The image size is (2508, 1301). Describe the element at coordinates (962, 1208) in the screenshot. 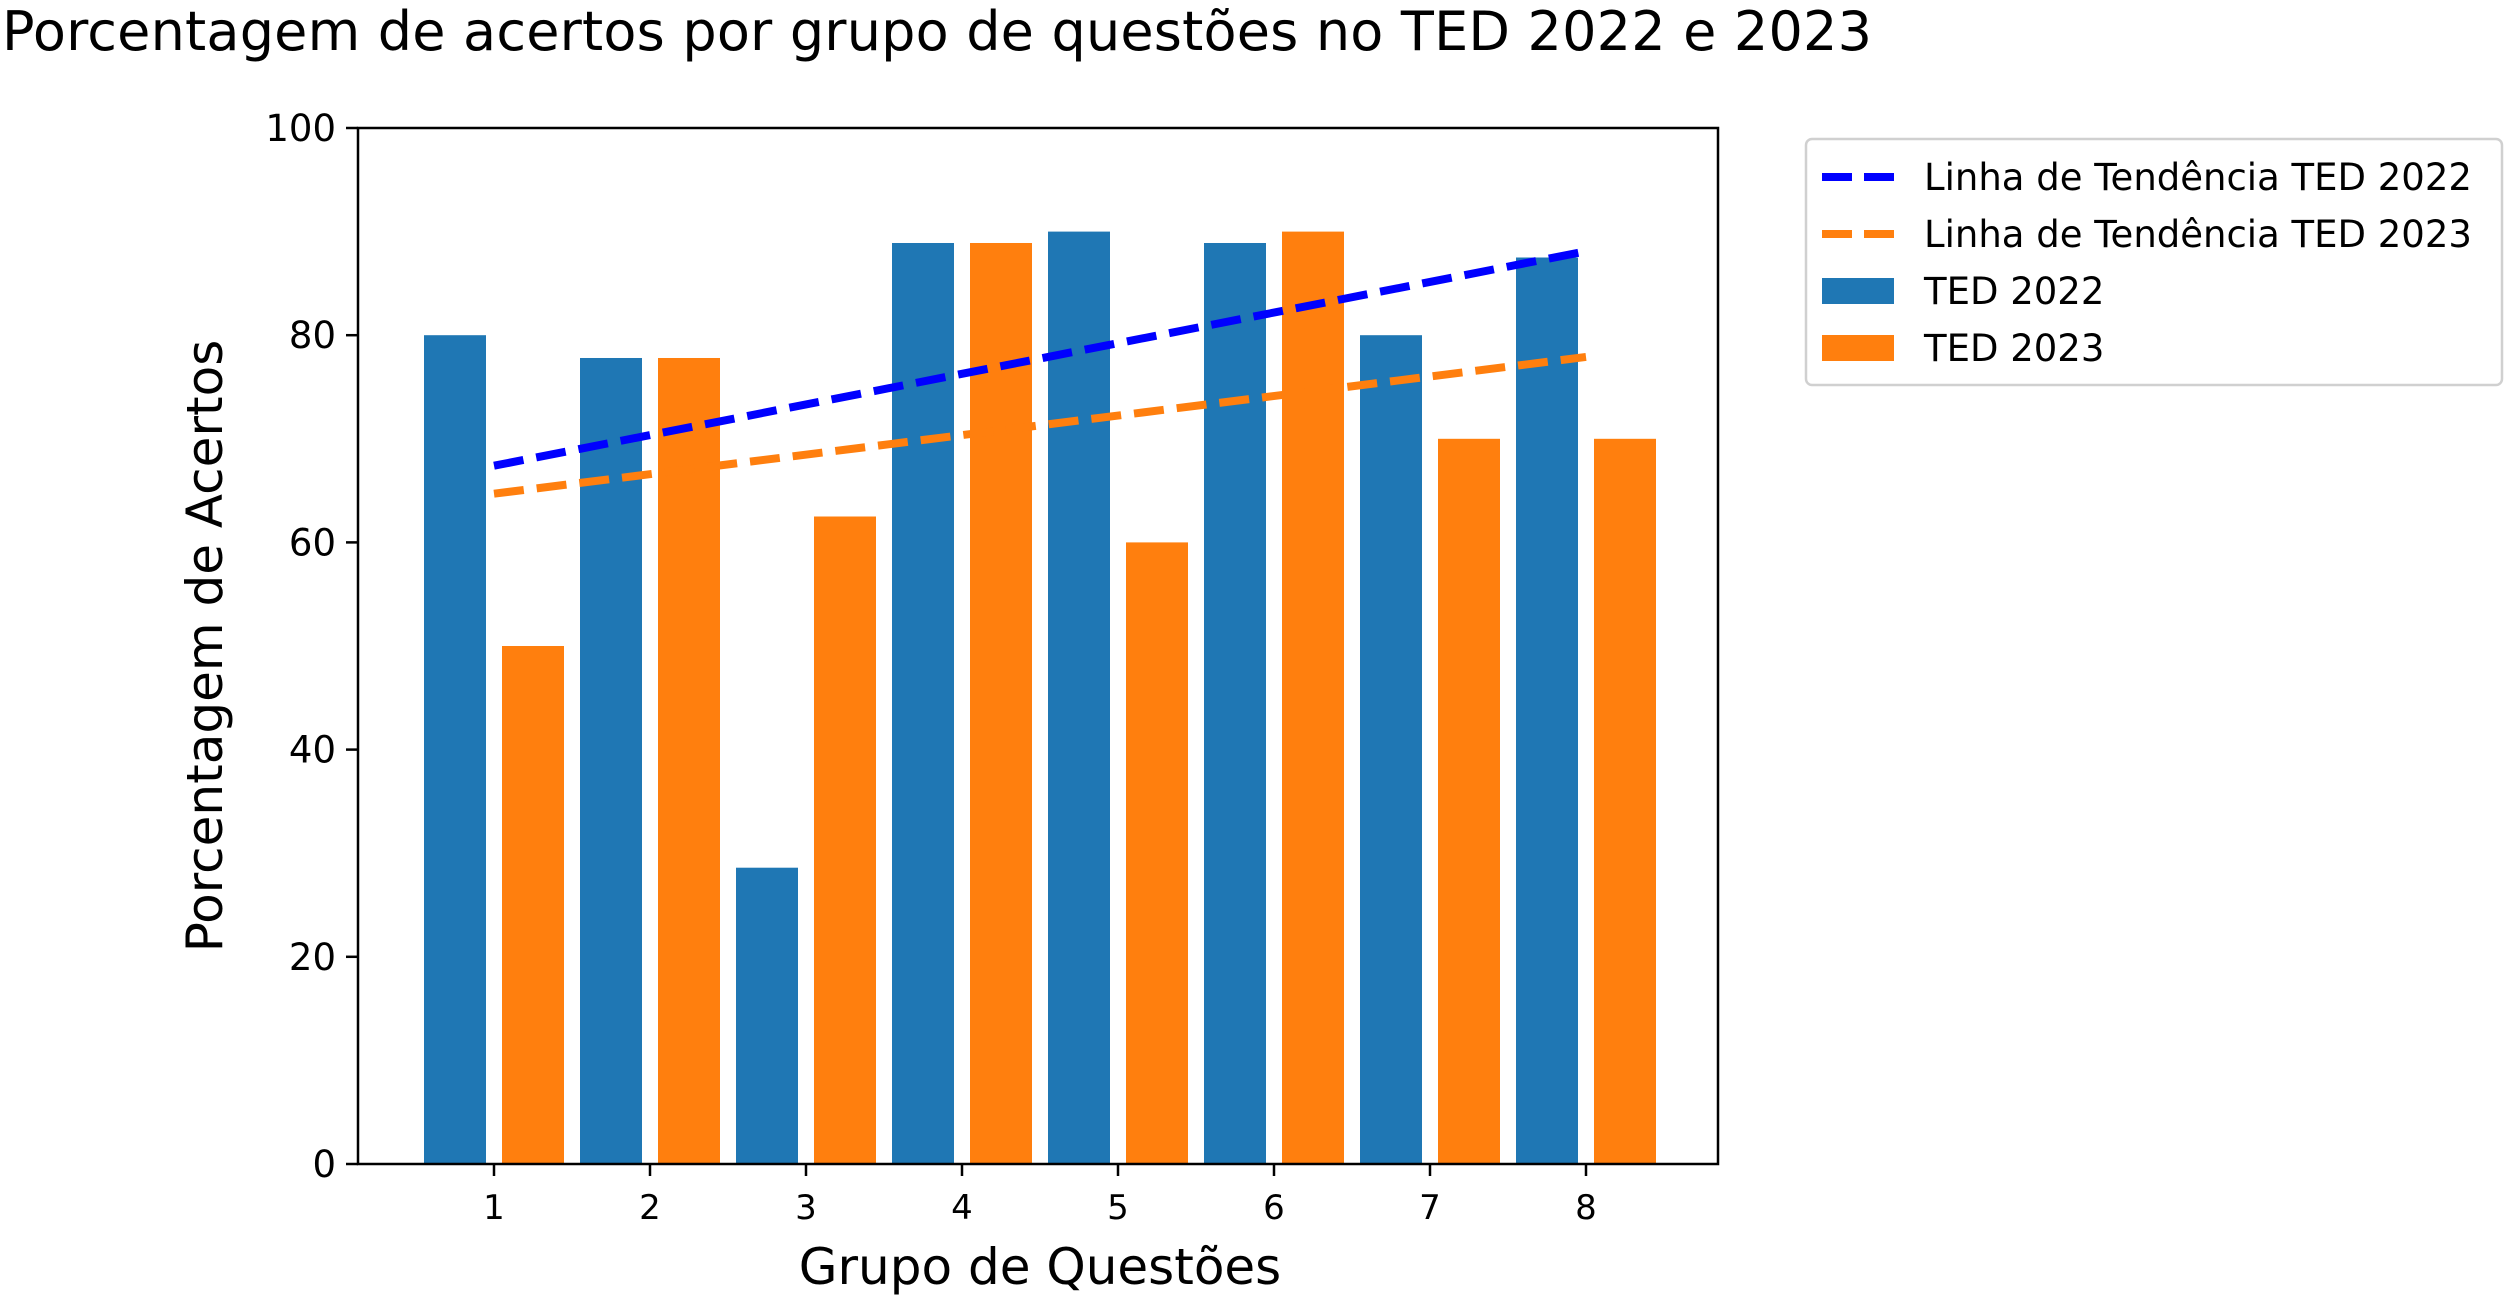

I see `x-tick-label-4: 4` at that location.